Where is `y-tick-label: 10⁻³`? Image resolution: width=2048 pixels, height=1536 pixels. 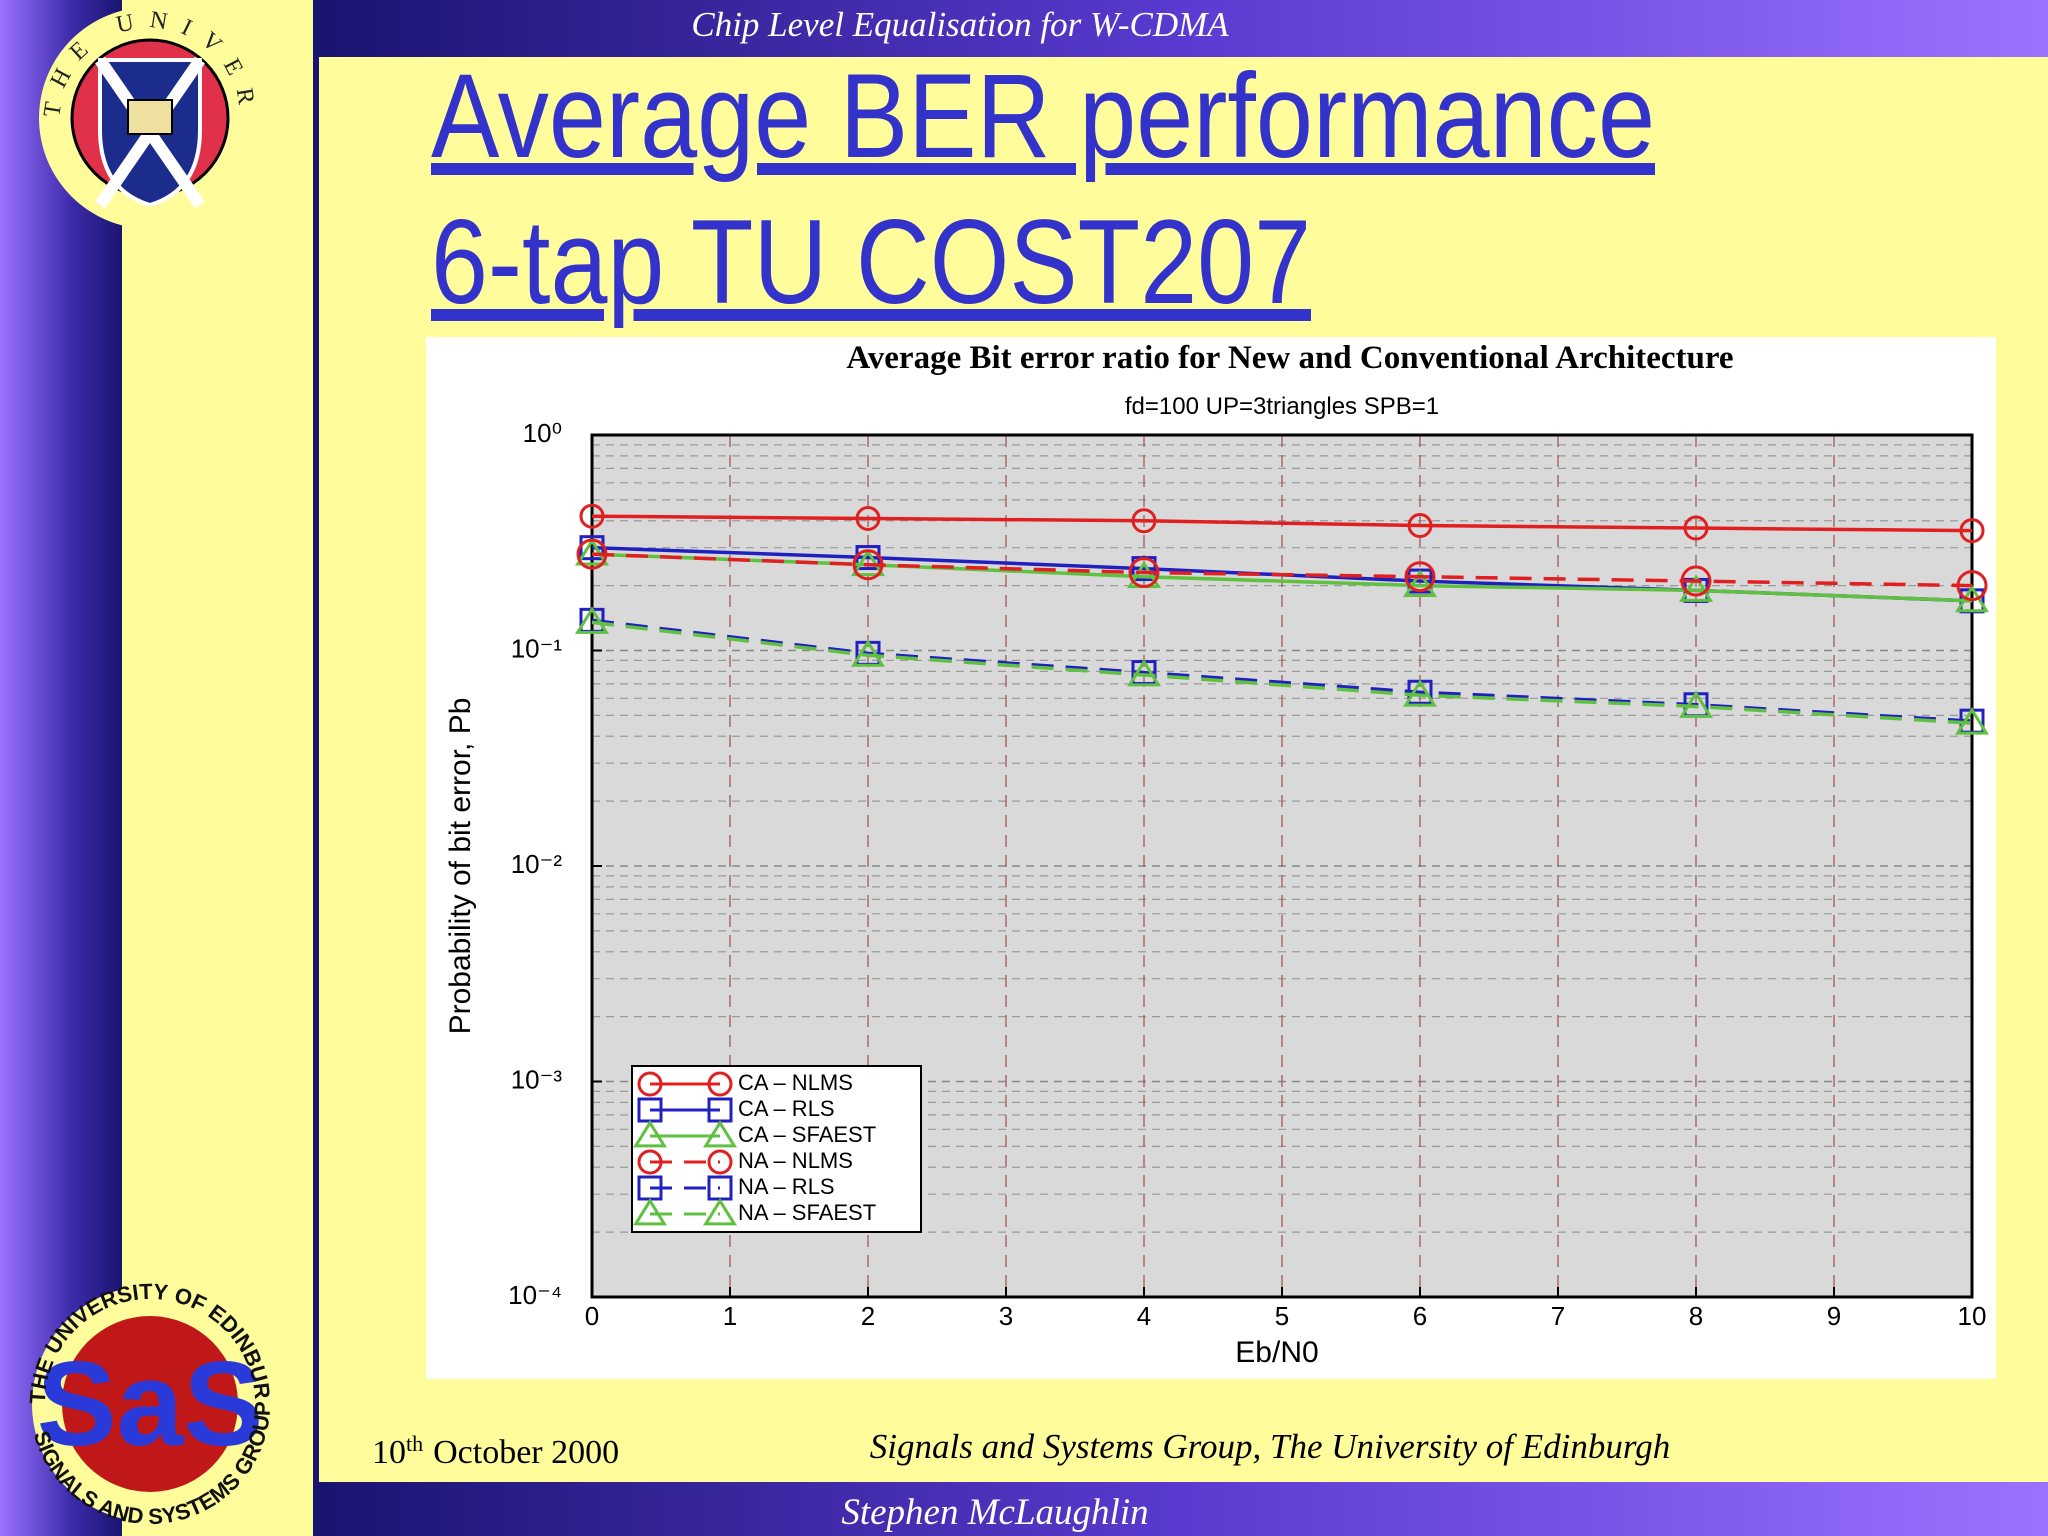
y-tick-label: 10⁻³ is located at coordinates (537, 1079).